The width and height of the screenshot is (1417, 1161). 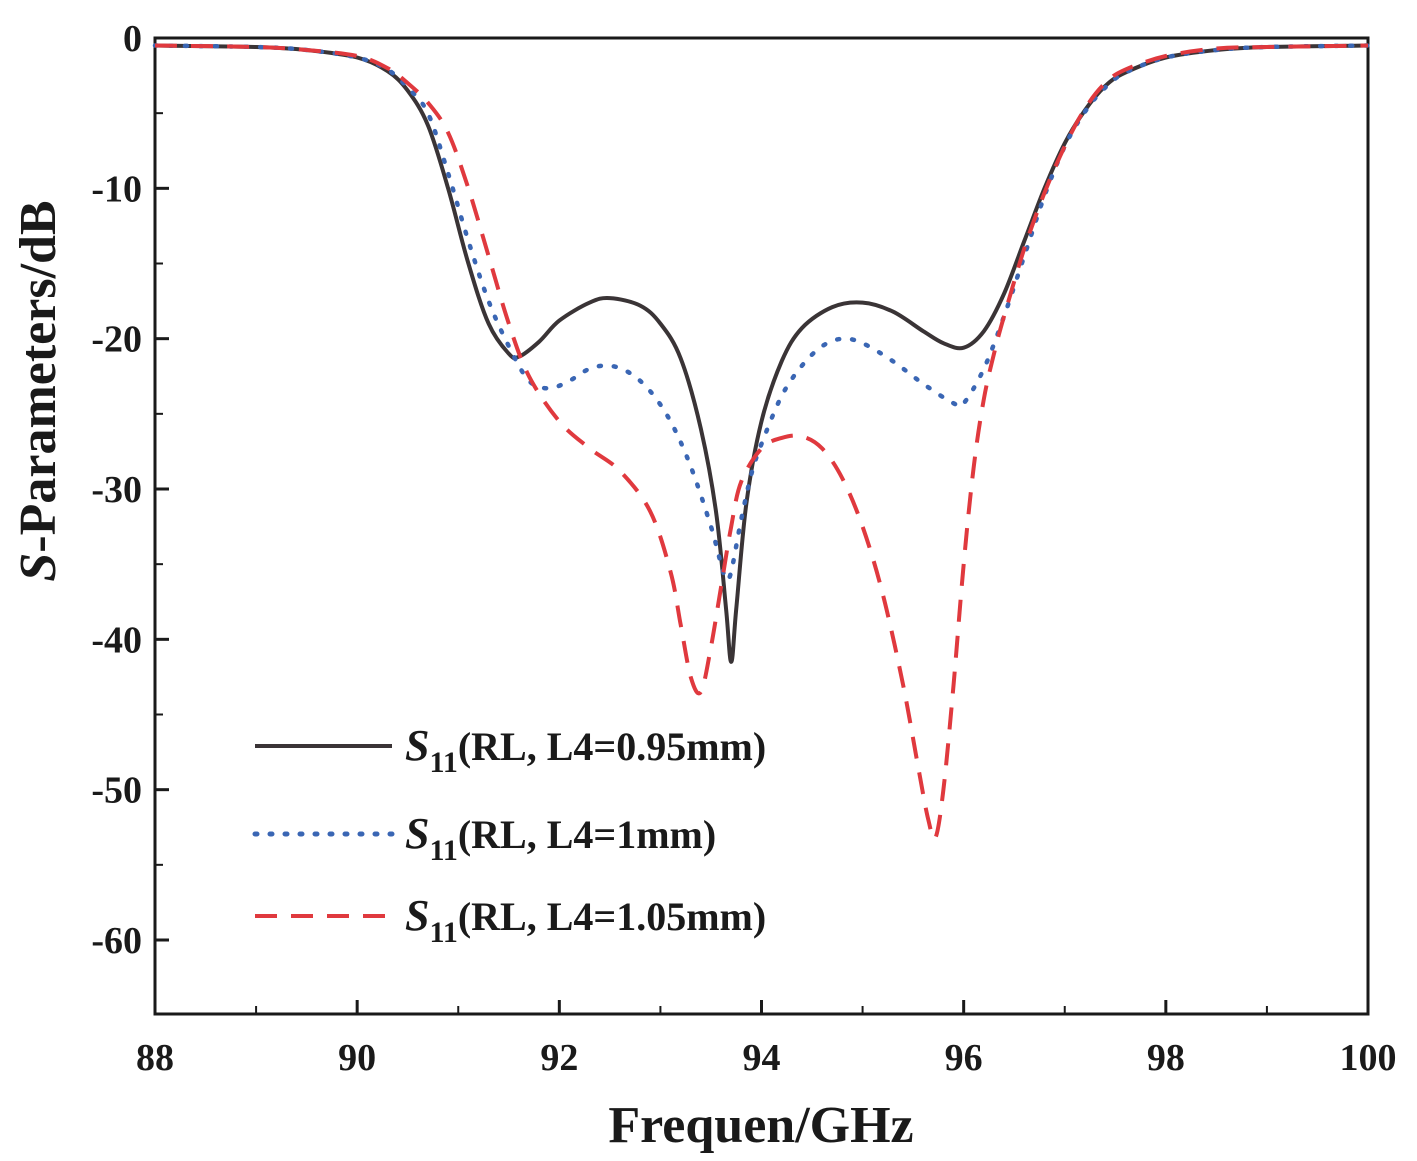 What do you see at coordinates (357, 1058) in the screenshot?
I see `x-tick-label: 90` at bounding box center [357, 1058].